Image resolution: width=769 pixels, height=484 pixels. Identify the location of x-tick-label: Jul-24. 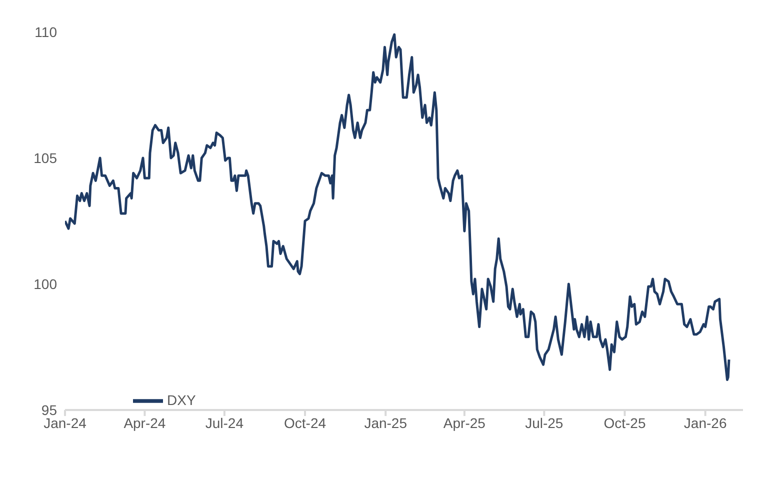
(224, 422).